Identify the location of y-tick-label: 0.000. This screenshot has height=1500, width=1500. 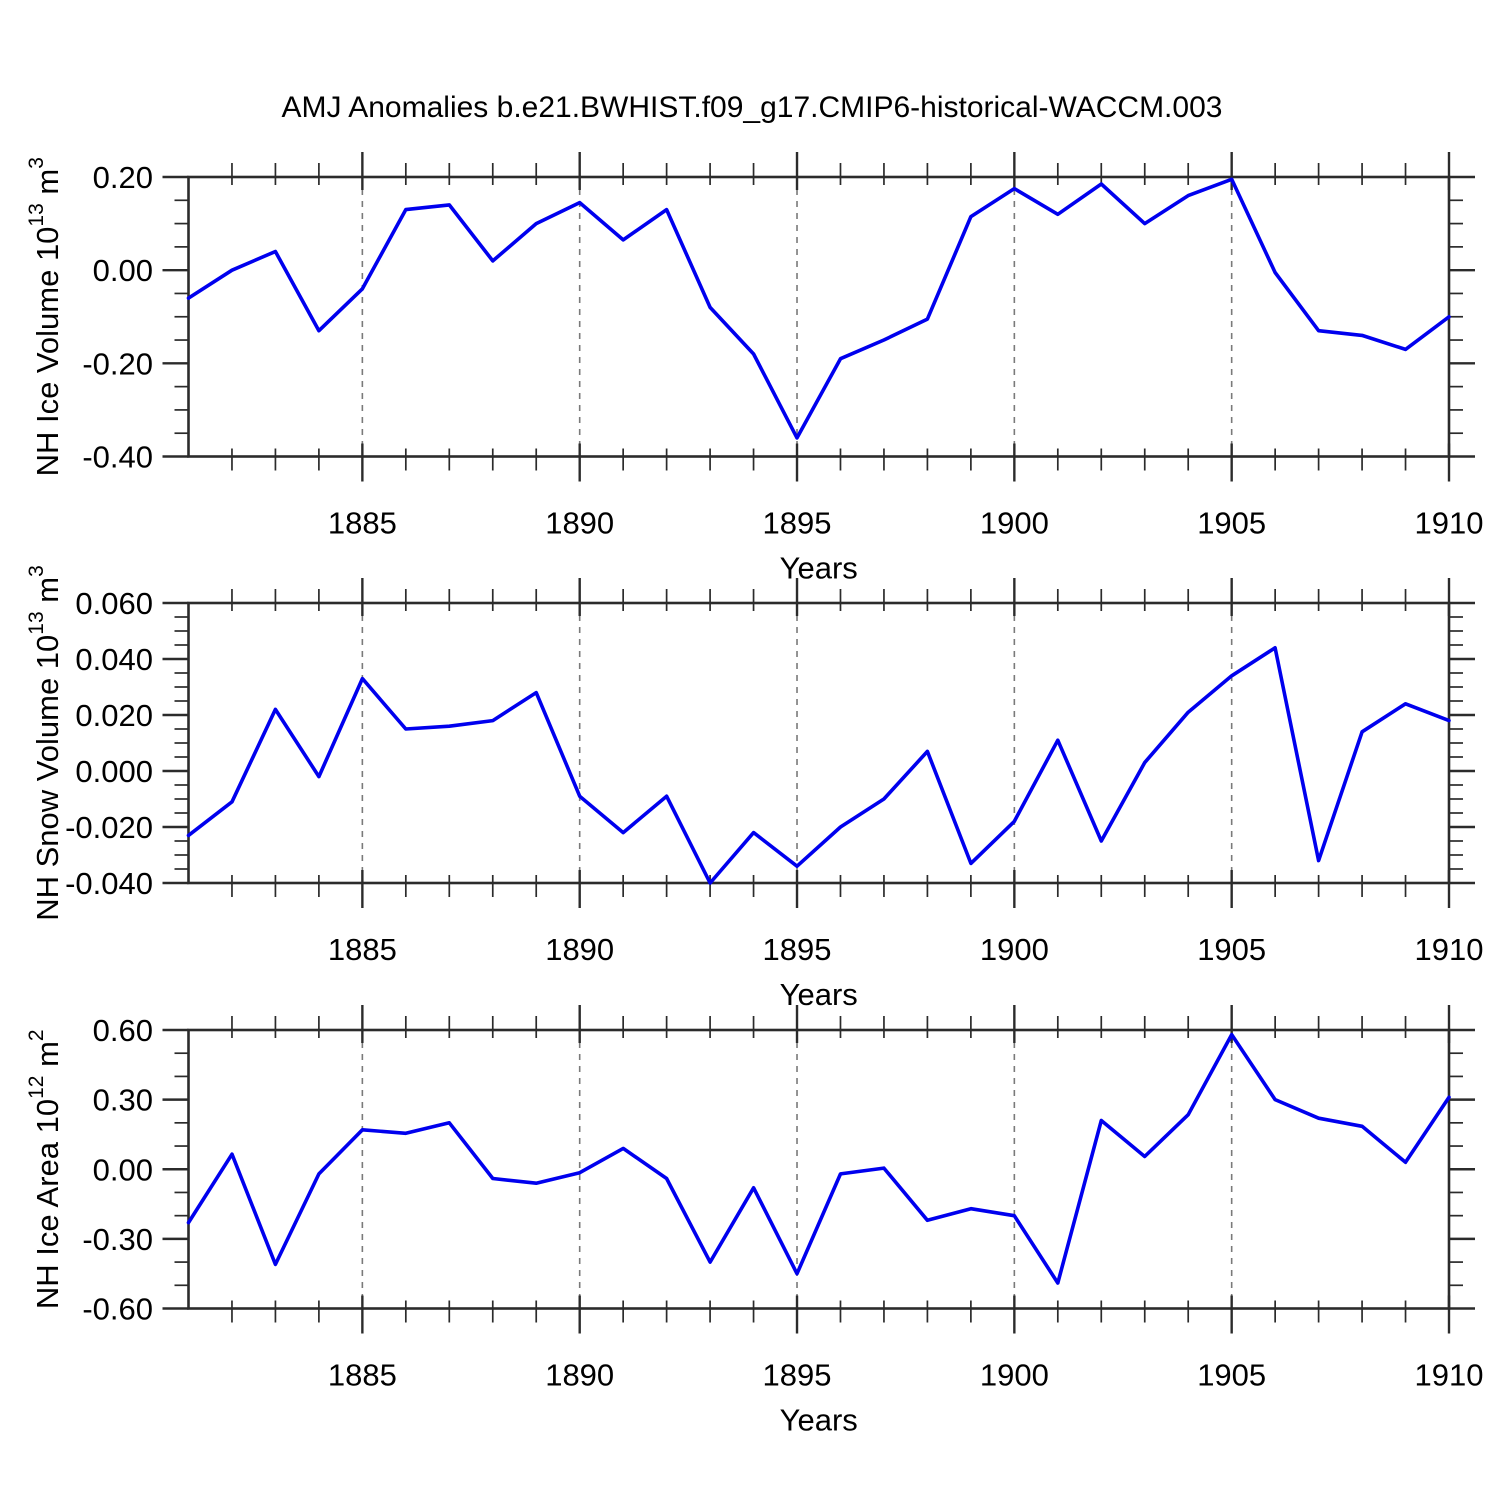
(114, 771).